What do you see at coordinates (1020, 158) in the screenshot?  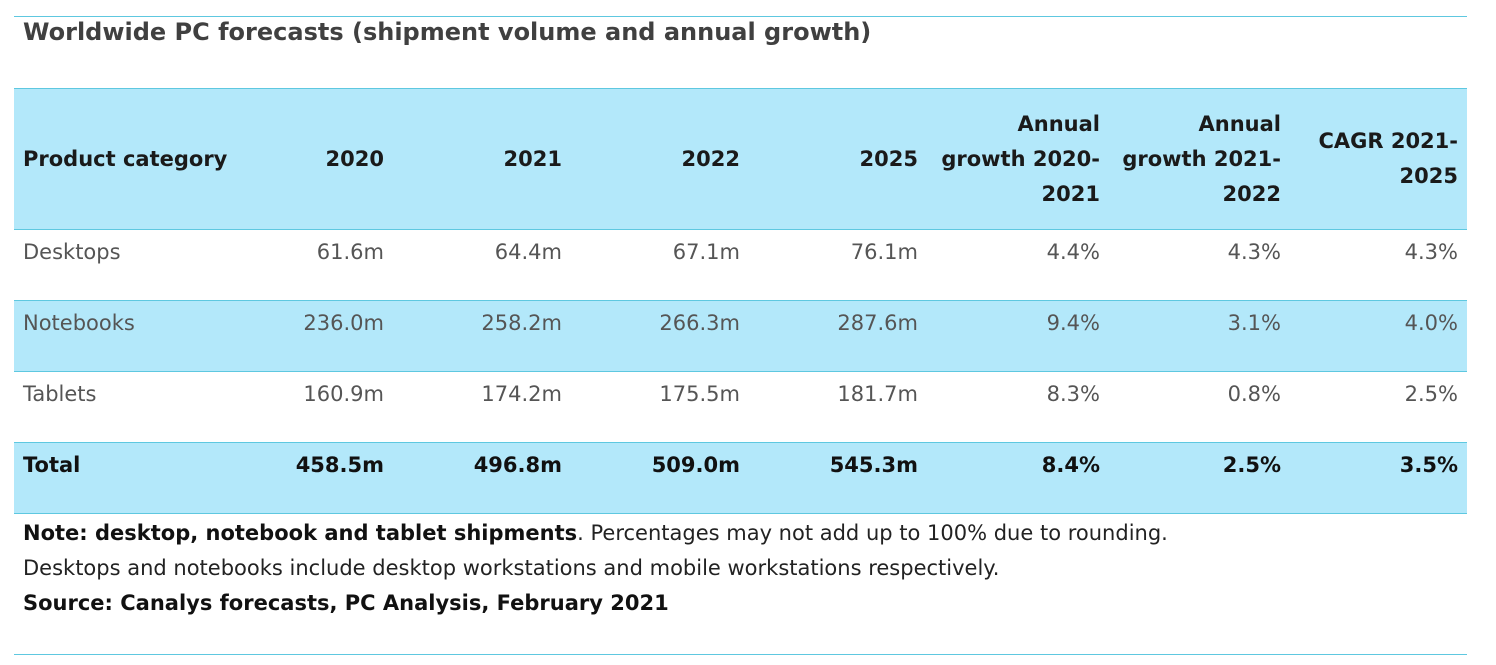 I see `header-growth-2020-2021: Annual growth 2020-2021` at bounding box center [1020, 158].